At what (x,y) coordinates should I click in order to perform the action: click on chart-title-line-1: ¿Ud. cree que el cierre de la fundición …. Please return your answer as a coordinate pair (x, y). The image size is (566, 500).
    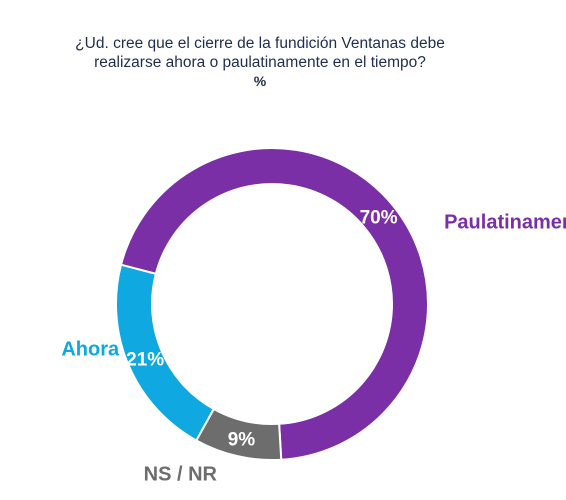
    Looking at the image, I should click on (260, 43).